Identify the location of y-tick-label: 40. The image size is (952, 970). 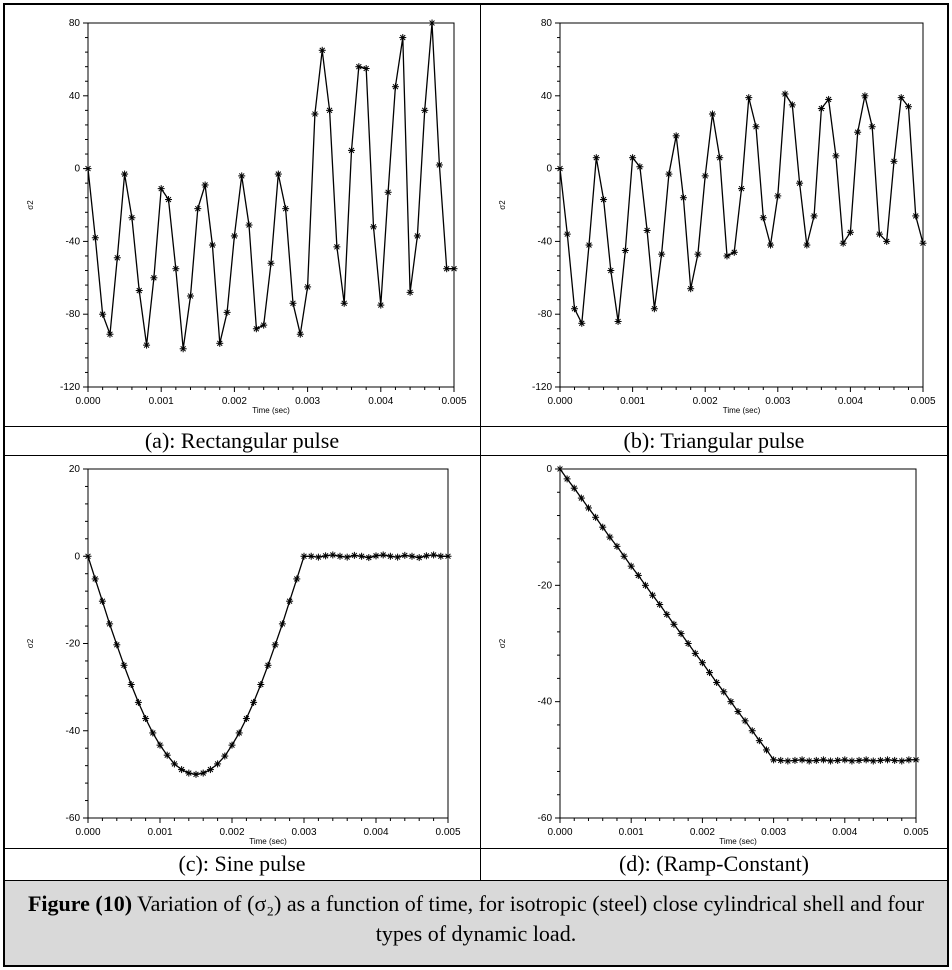
(547, 96).